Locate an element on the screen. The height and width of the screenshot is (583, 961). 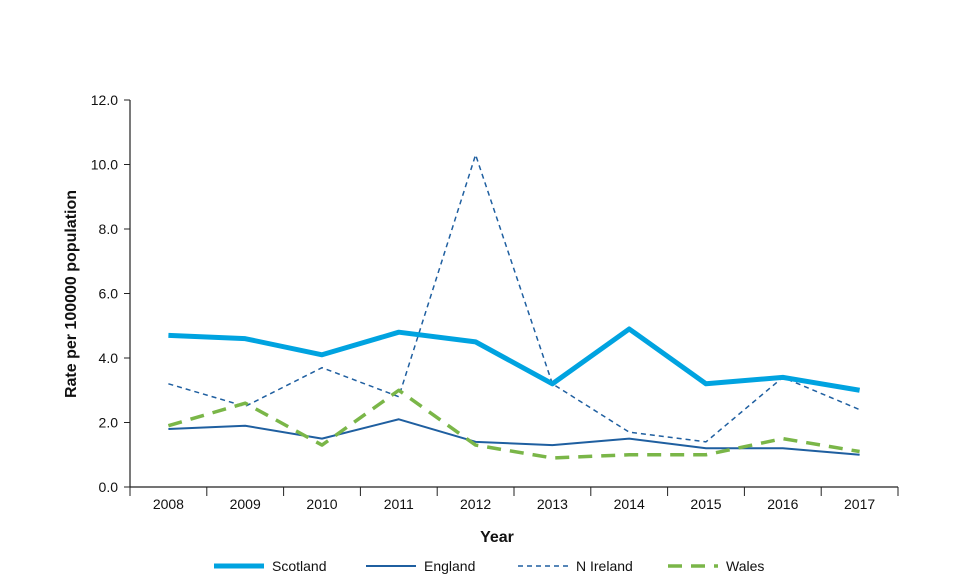
series-line-wales is located at coordinates (513, 424).